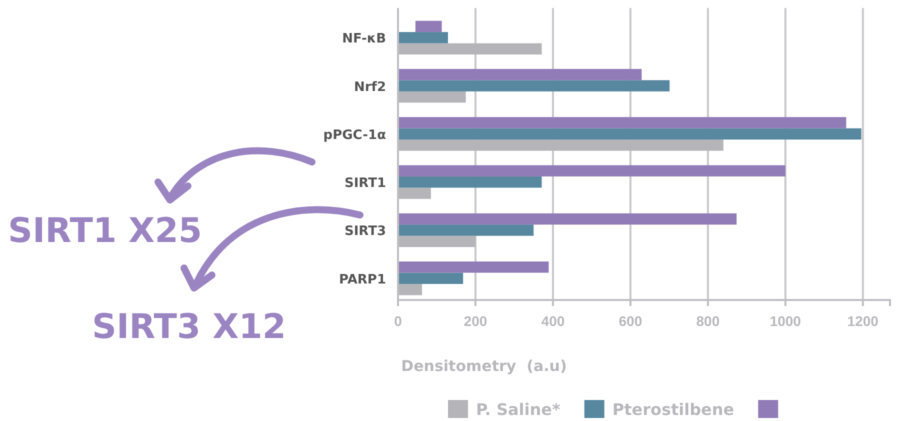  I want to click on y-tick-label: SIRT3, so click(365, 232).